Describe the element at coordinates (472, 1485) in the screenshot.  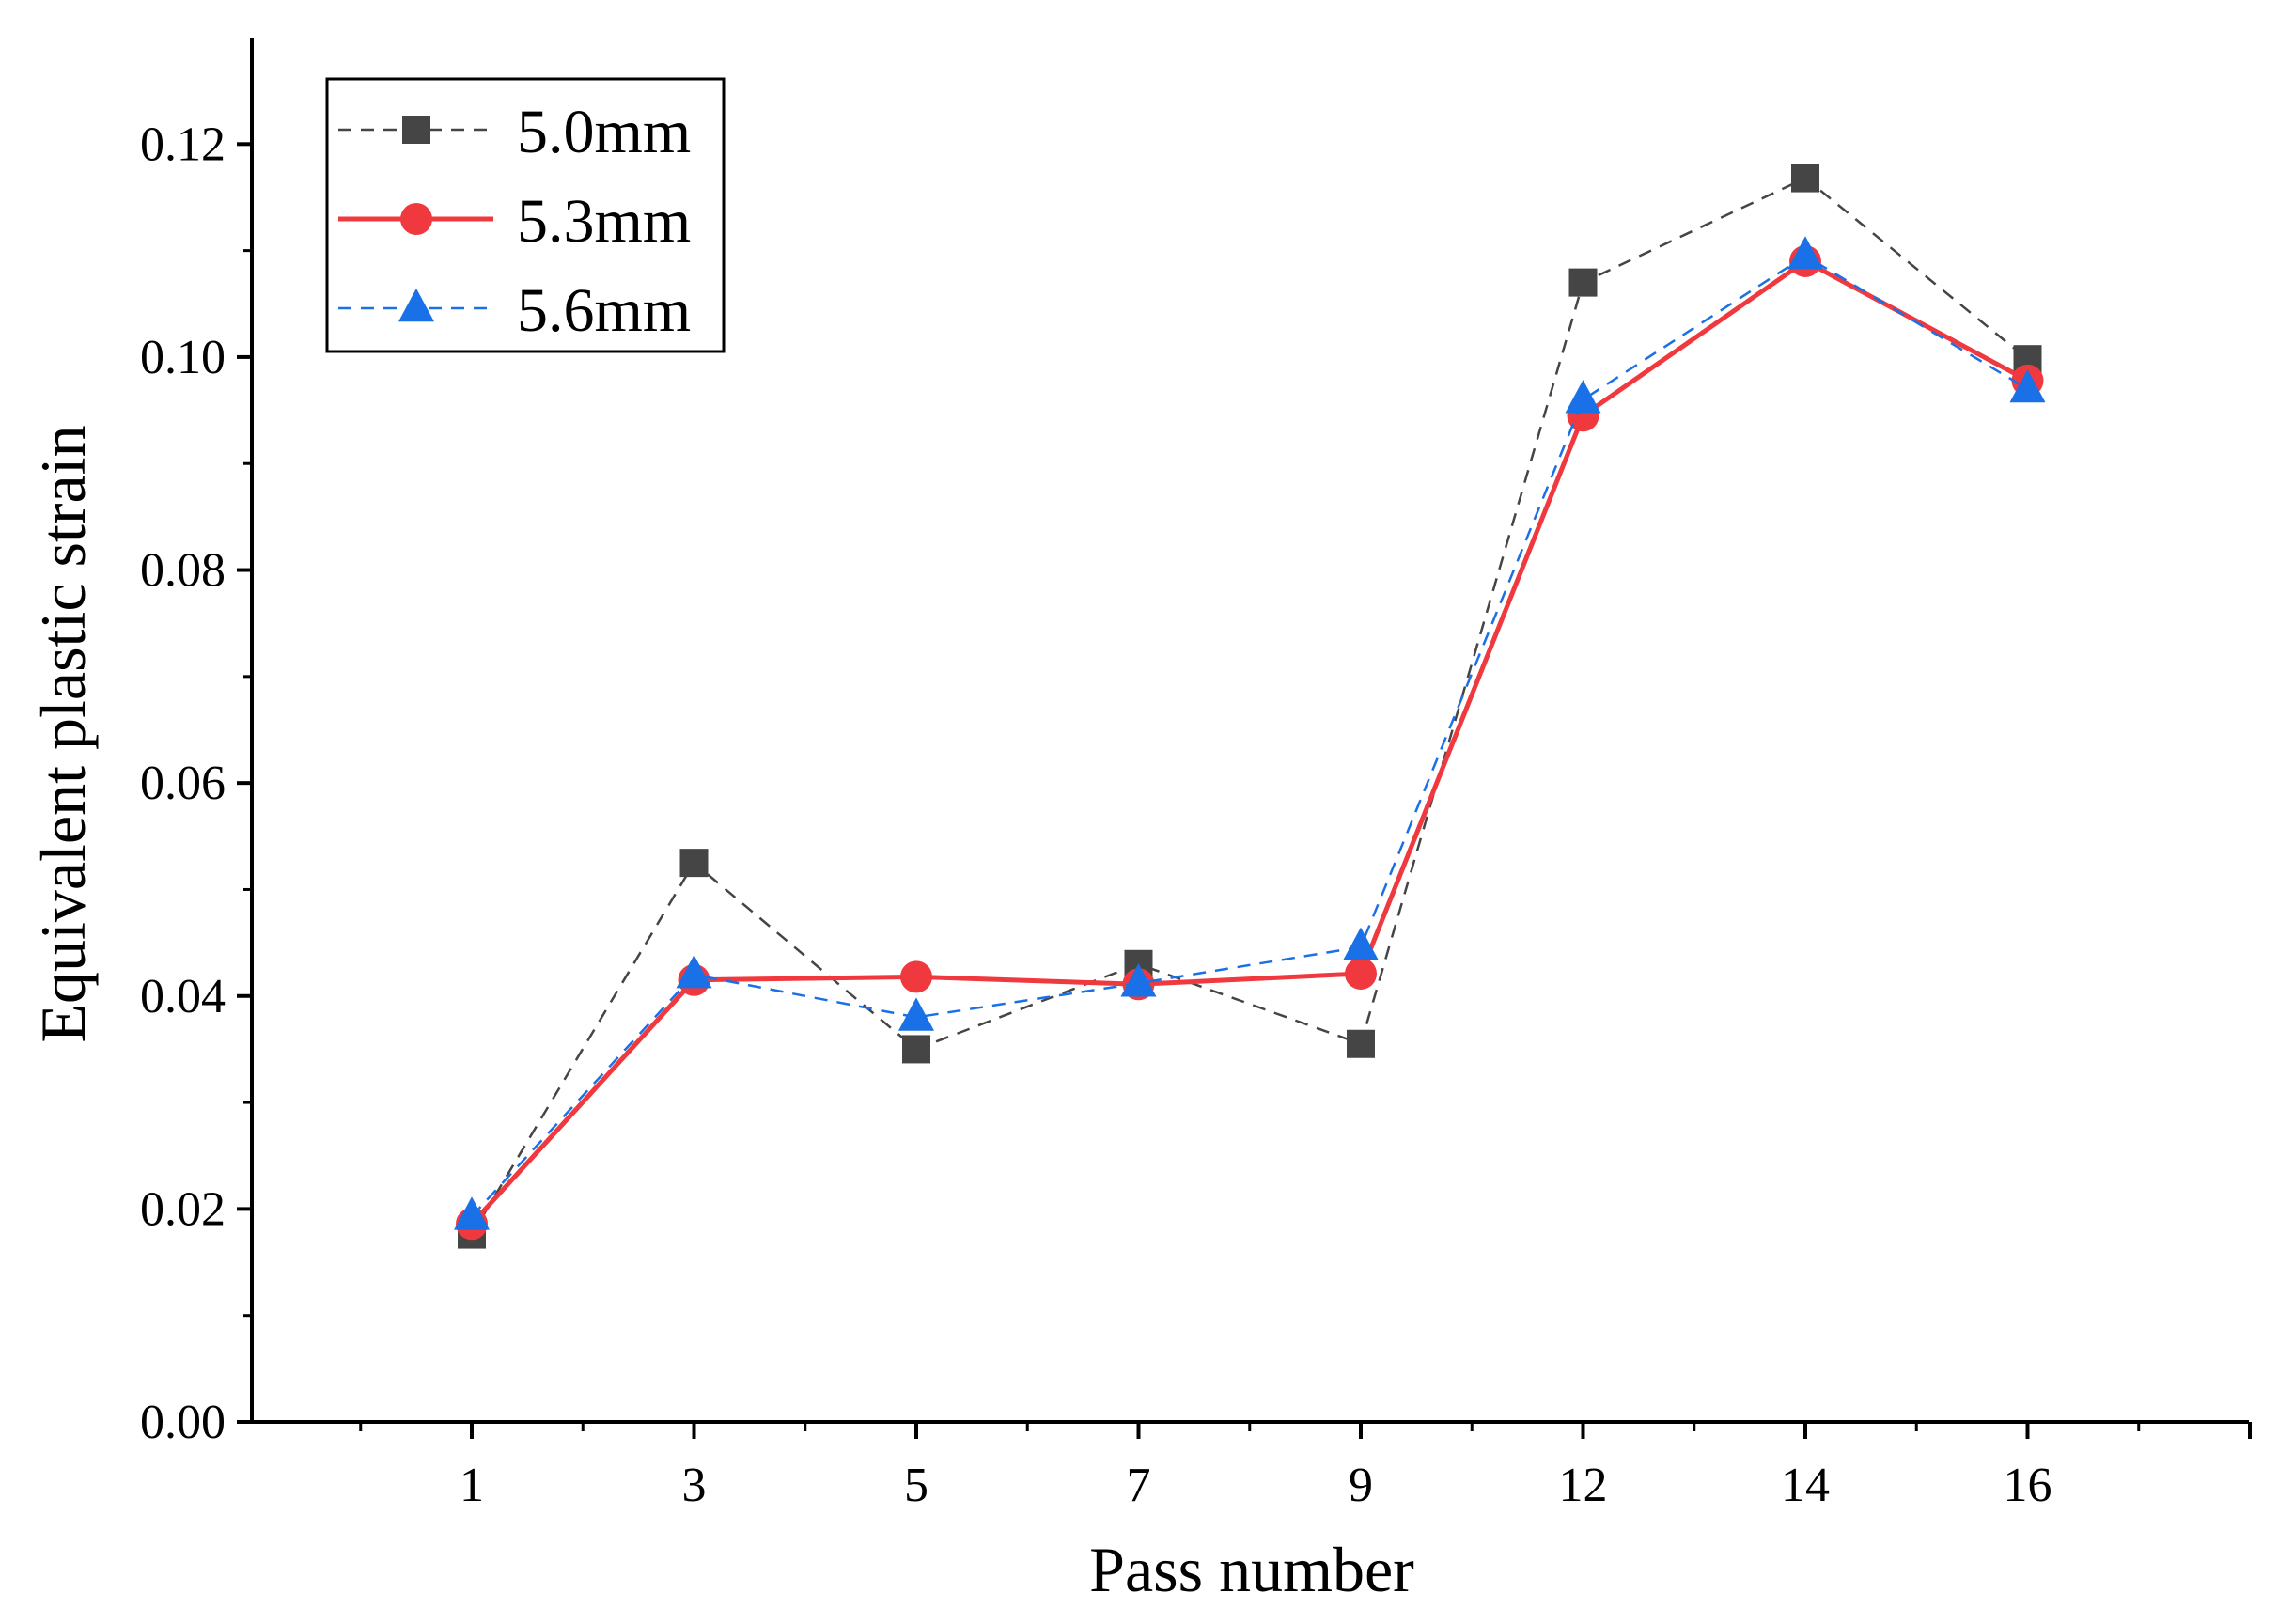
I see `x-tick-label: 1` at that location.